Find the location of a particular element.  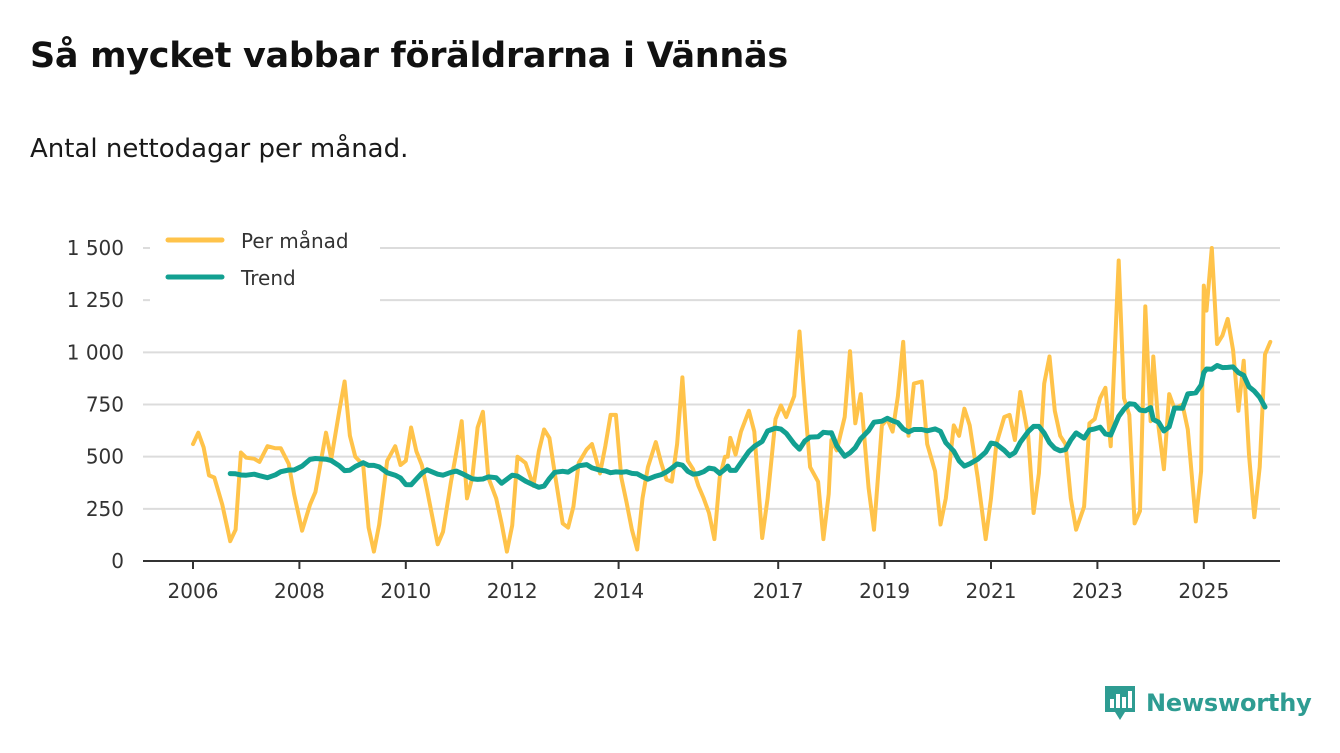

x-tick-label: 2010 is located at coordinates (405, 591).